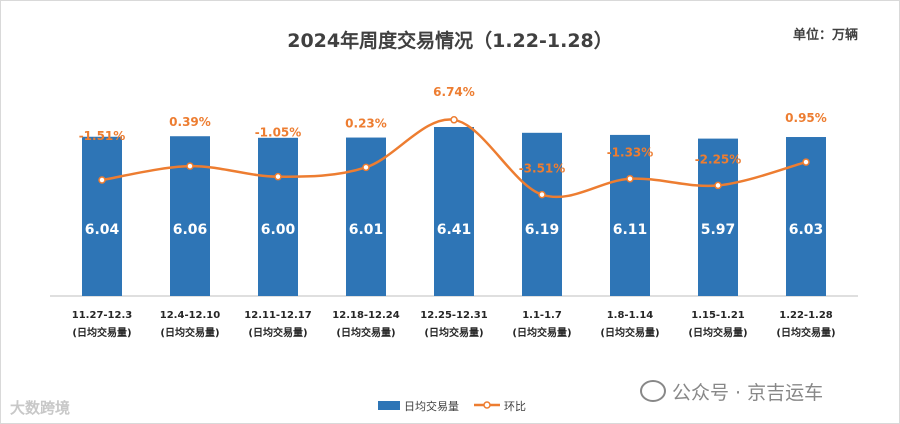  Describe the element at coordinates (515, 406) in the screenshot. I see `legend-label-line: 环比` at that location.